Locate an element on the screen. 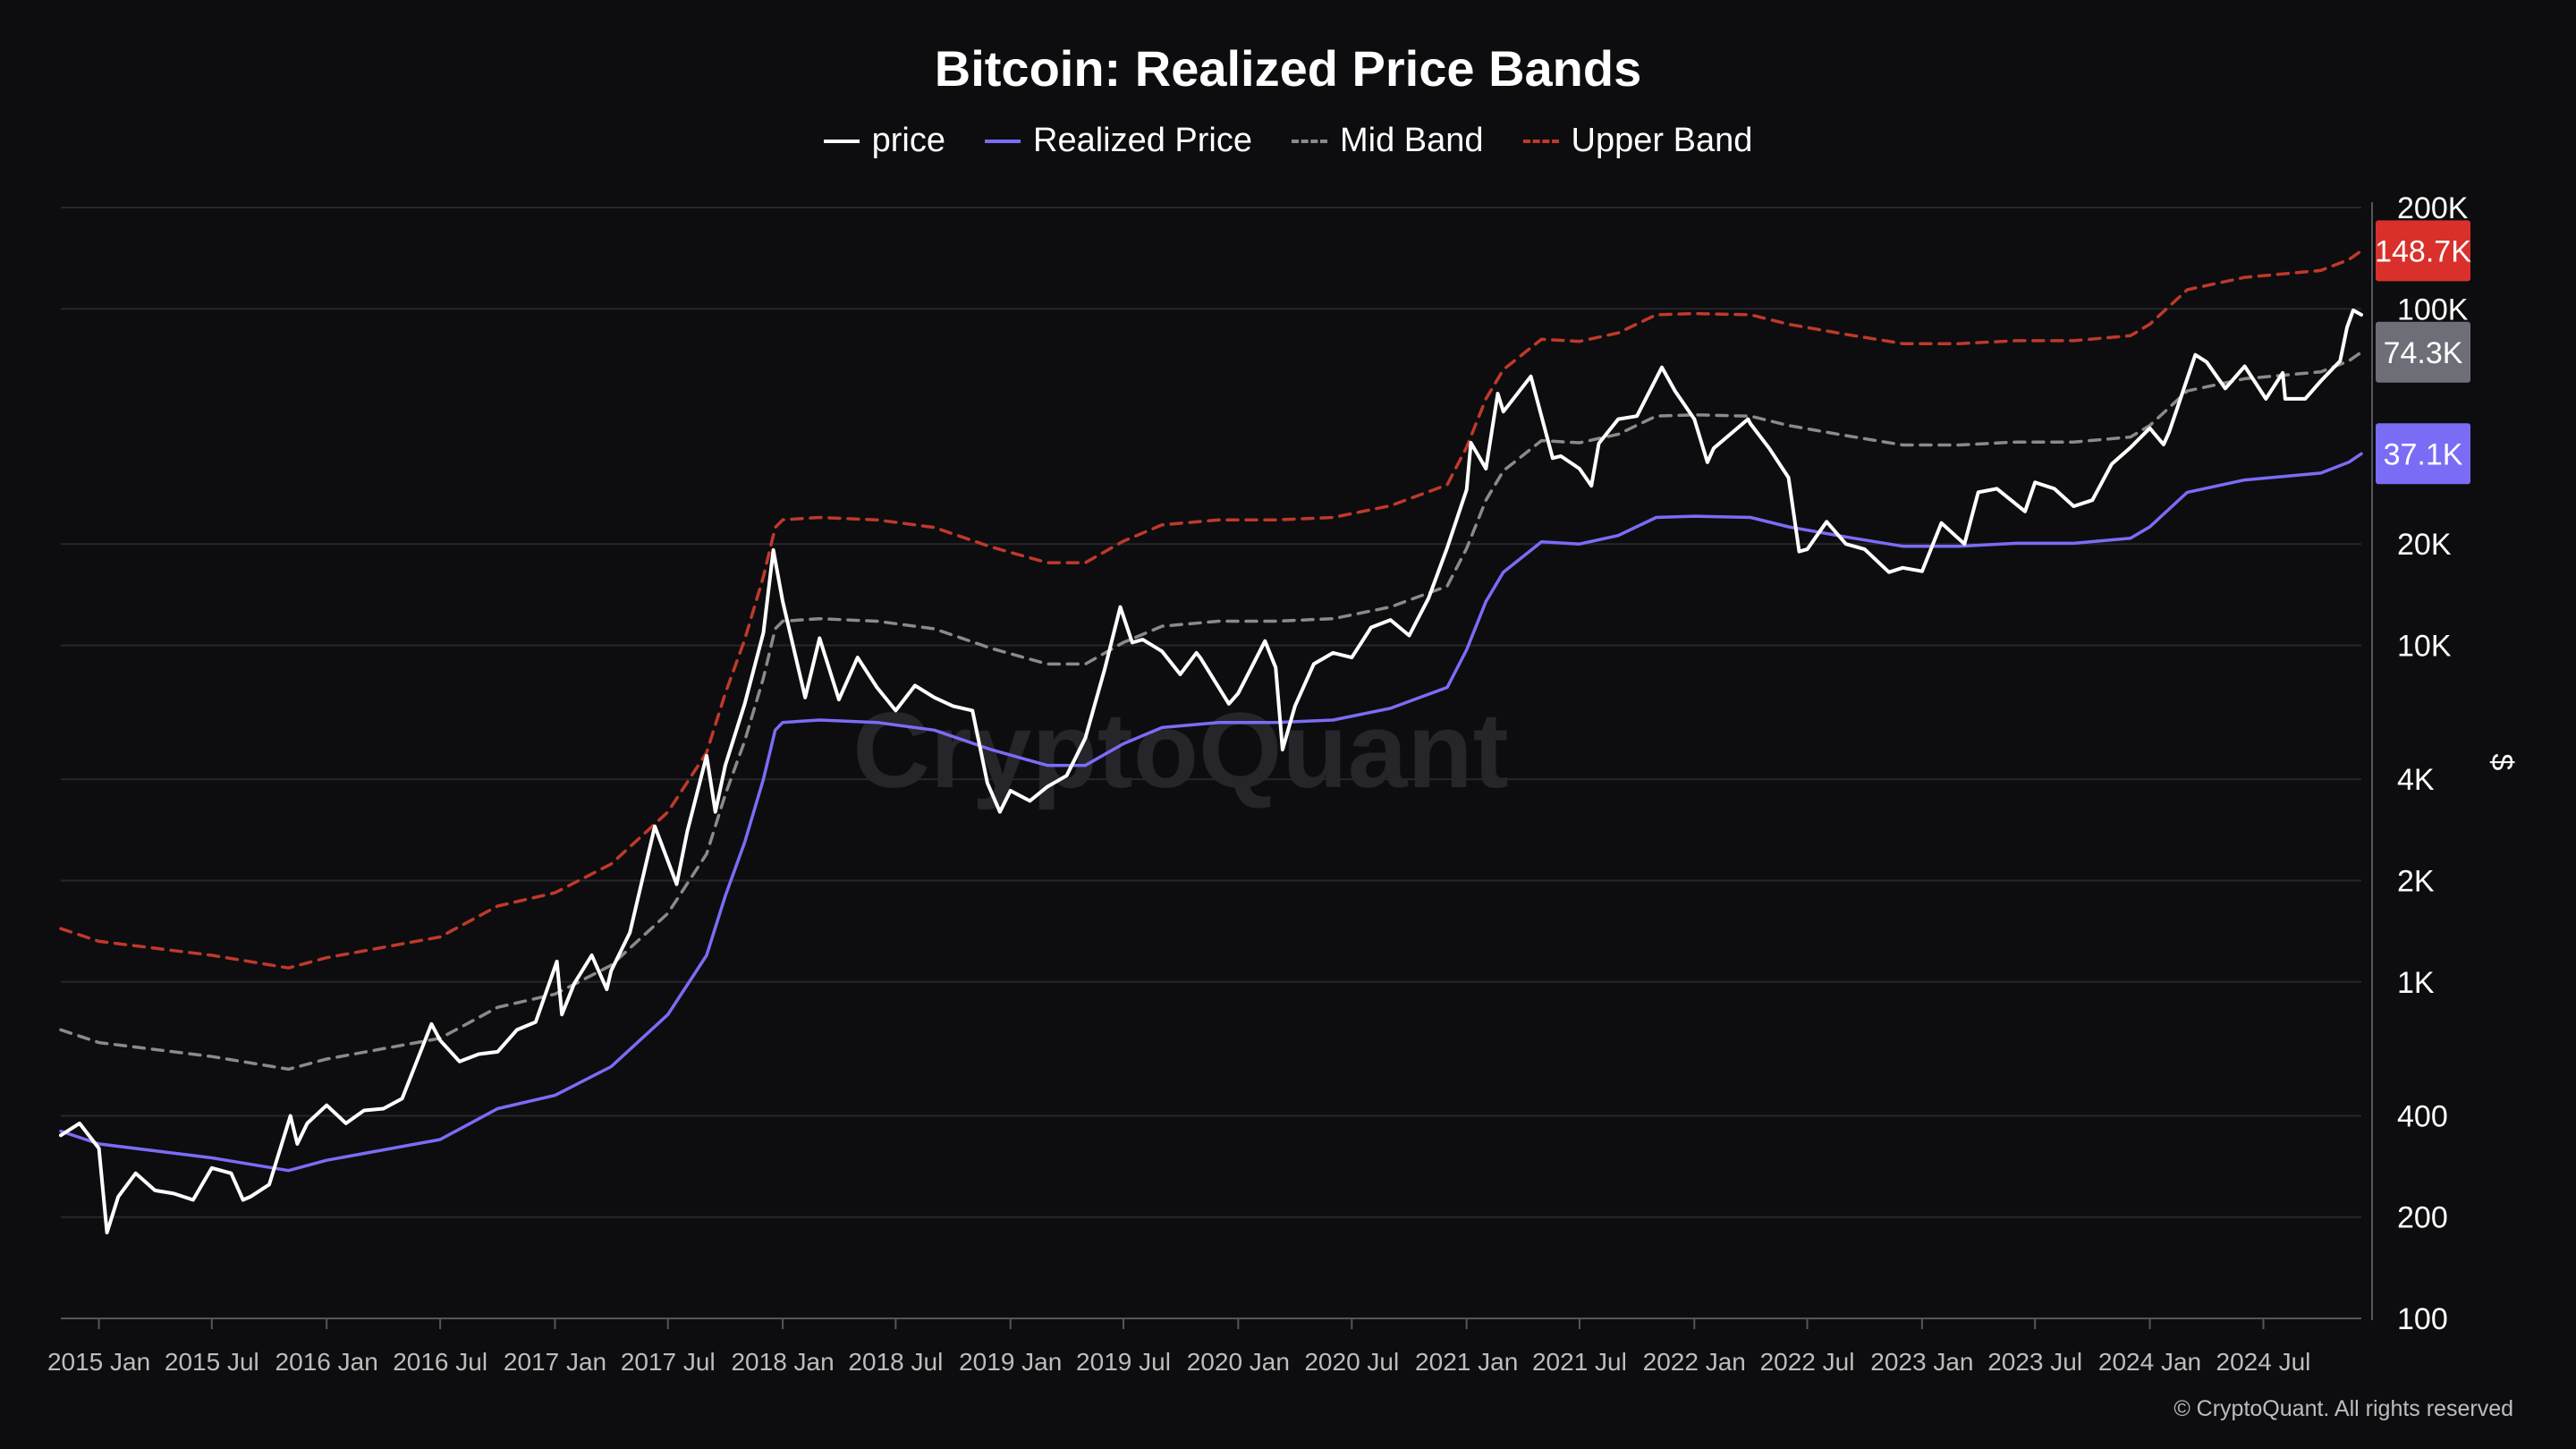 This screenshot has width=2576, height=1449. x-tick-label: 2020 Jan is located at coordinates (1238, 1362).